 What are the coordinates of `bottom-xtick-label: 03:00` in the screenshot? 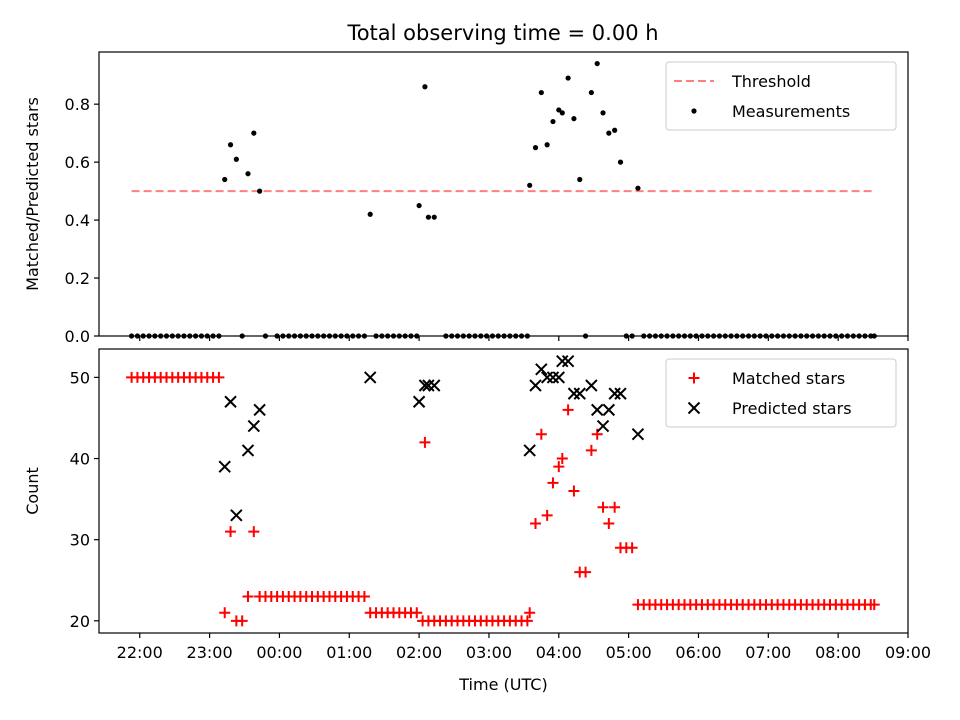 It's located at (489, 652).